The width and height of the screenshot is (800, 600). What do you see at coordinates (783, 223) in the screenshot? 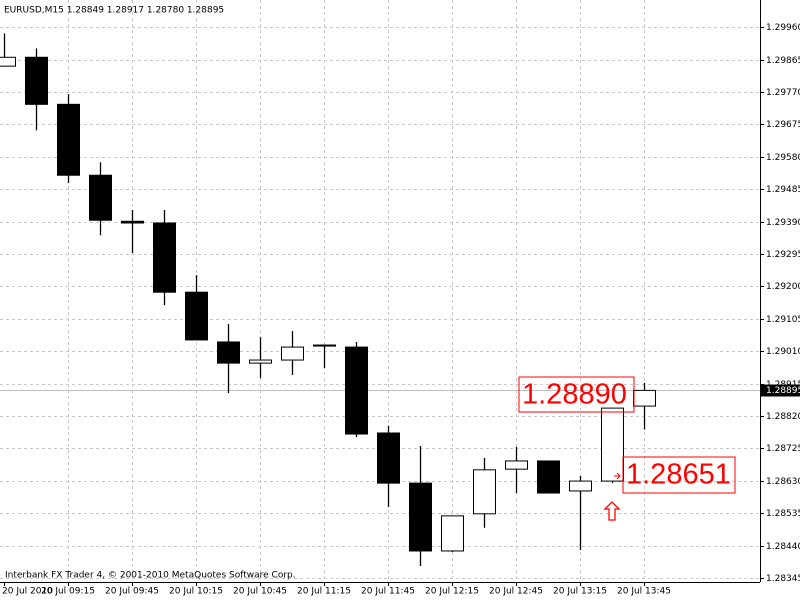
I see `y-tick-label: 1.29390` at bounding box center [783, 223].